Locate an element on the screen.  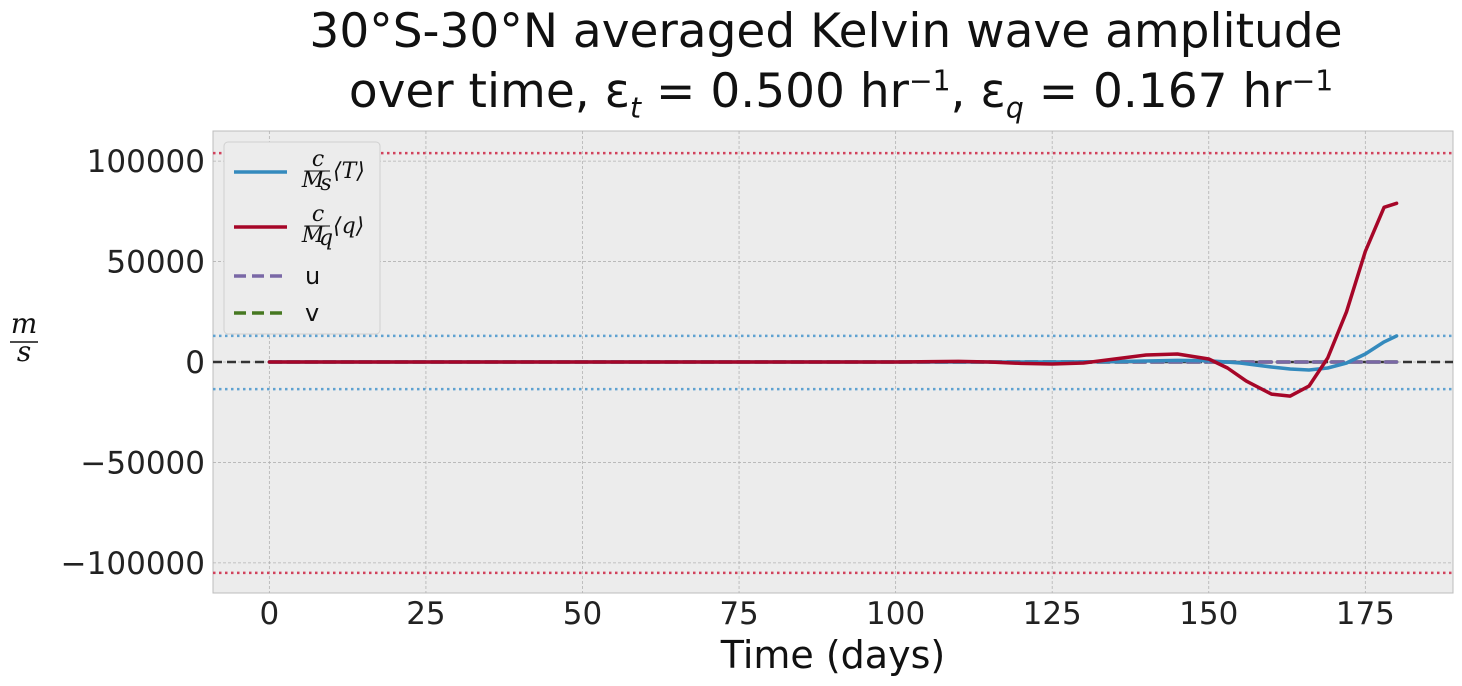
legend-label-q: c M q ⟨q⟩ is located at coordinates (333, 226).